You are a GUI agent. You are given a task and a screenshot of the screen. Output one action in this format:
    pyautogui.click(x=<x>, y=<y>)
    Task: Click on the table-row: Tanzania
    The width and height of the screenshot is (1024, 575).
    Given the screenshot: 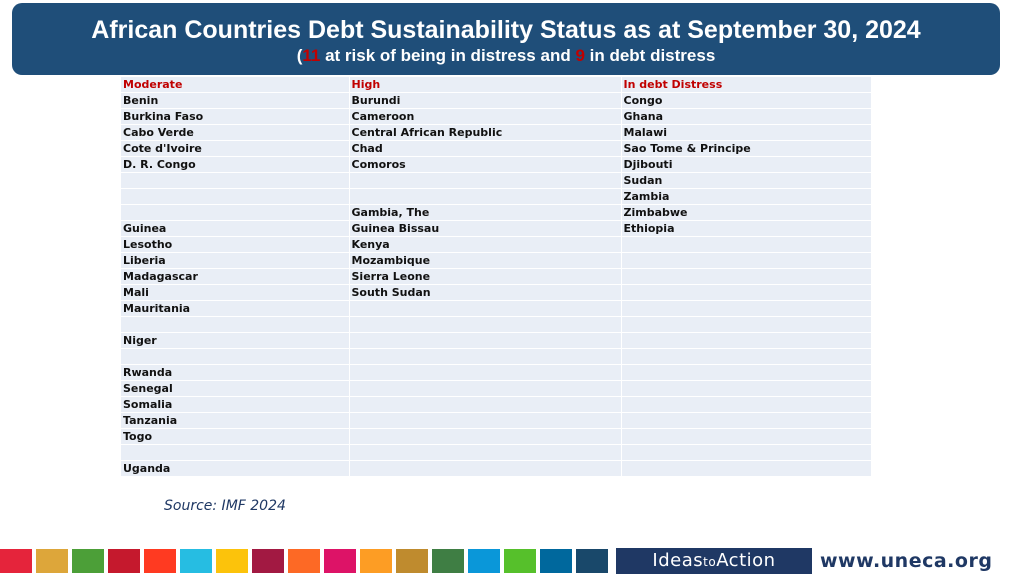 What is the action you would take?
    pyautogui.click(x=496, y=420)
    